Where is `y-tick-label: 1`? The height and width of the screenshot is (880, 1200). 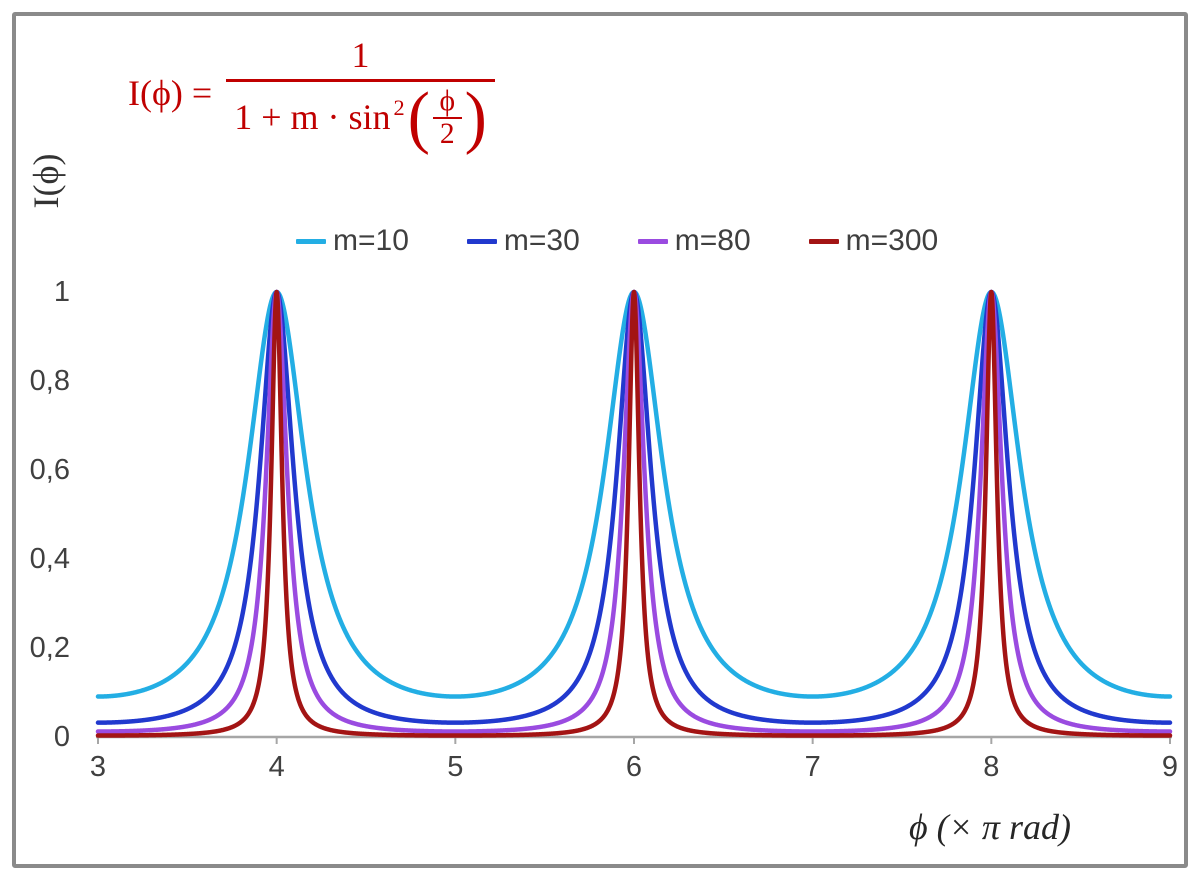
y-tick-label: 1 is located at coordinates (61, 292).